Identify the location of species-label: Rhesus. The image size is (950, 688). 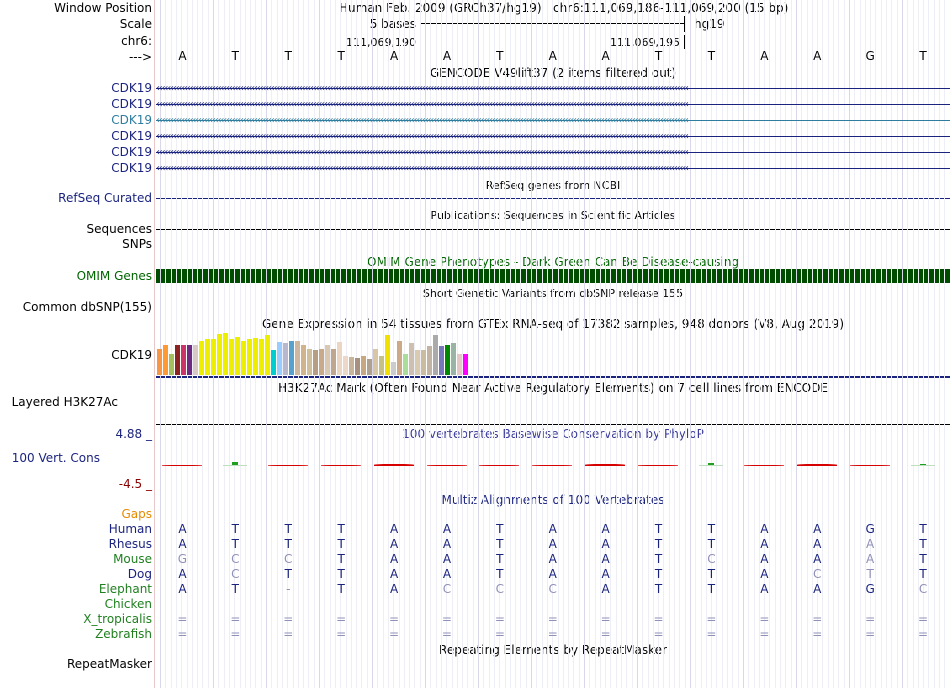
(130, 544).